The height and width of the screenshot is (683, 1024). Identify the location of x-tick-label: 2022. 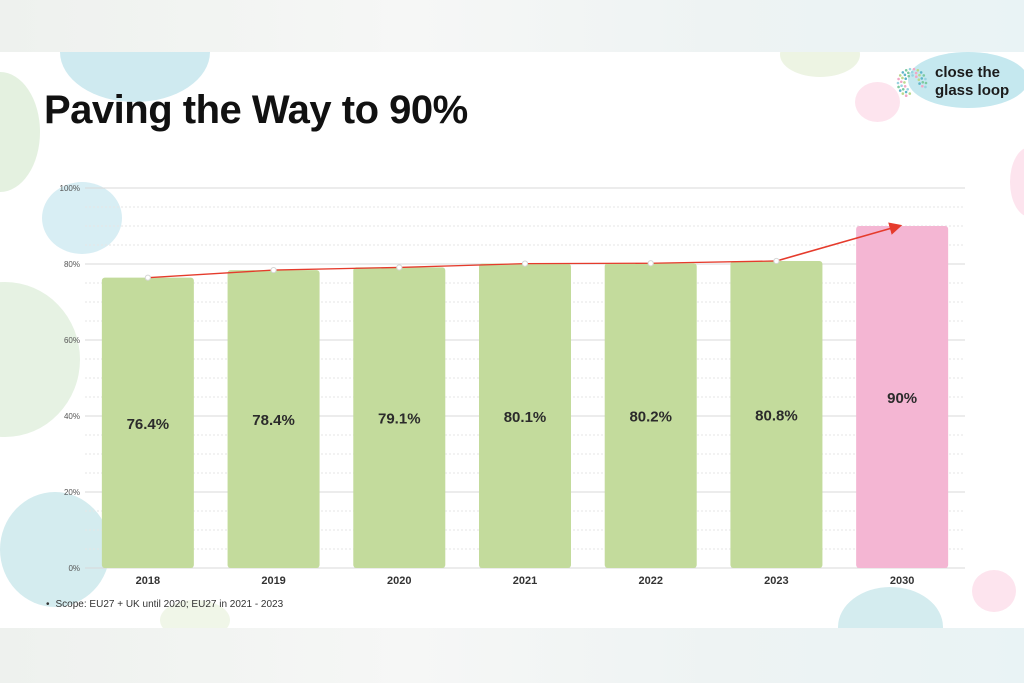
(650, 581).